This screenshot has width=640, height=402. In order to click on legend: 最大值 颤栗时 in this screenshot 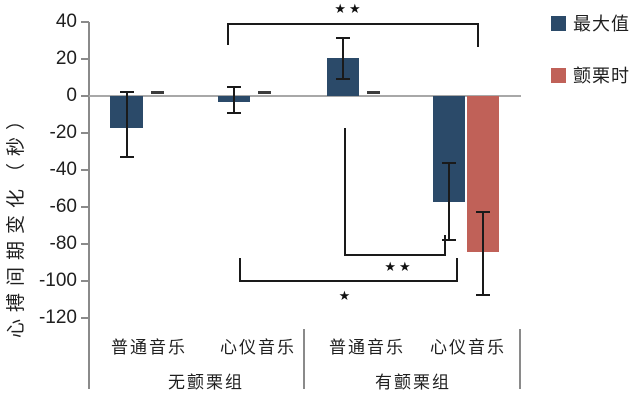, I will do `click(590, 62)`.